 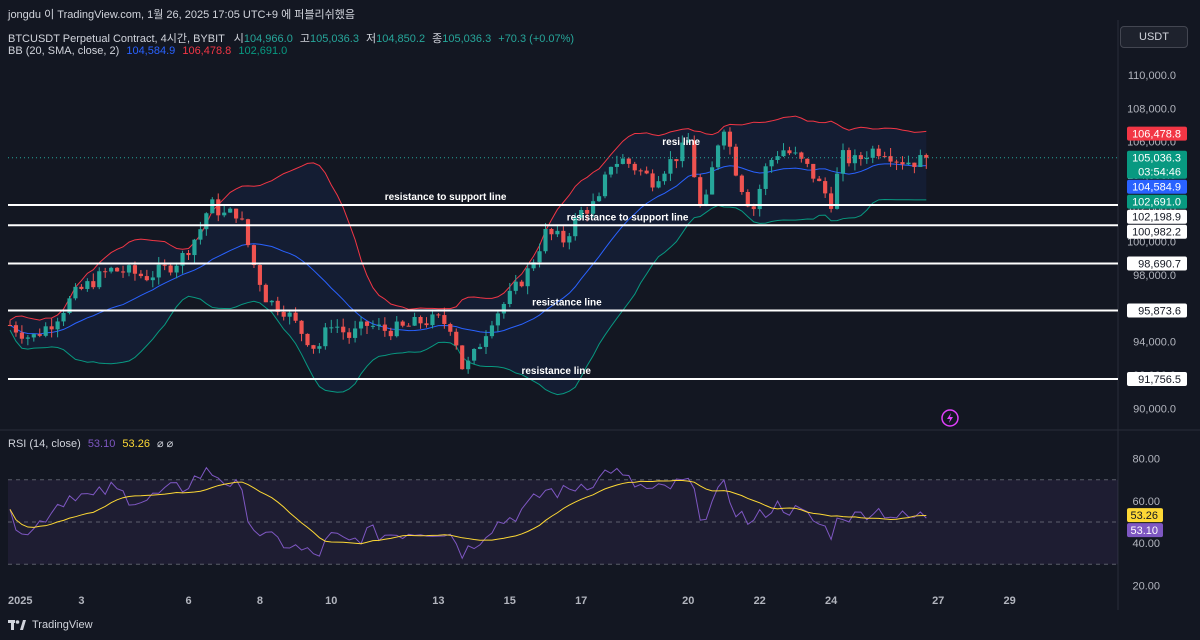 What do you see at coordinates (1151, 243) in the screenshot?
I see `price-tick-label: 100,000.0` at bounding box center [1151, 243].